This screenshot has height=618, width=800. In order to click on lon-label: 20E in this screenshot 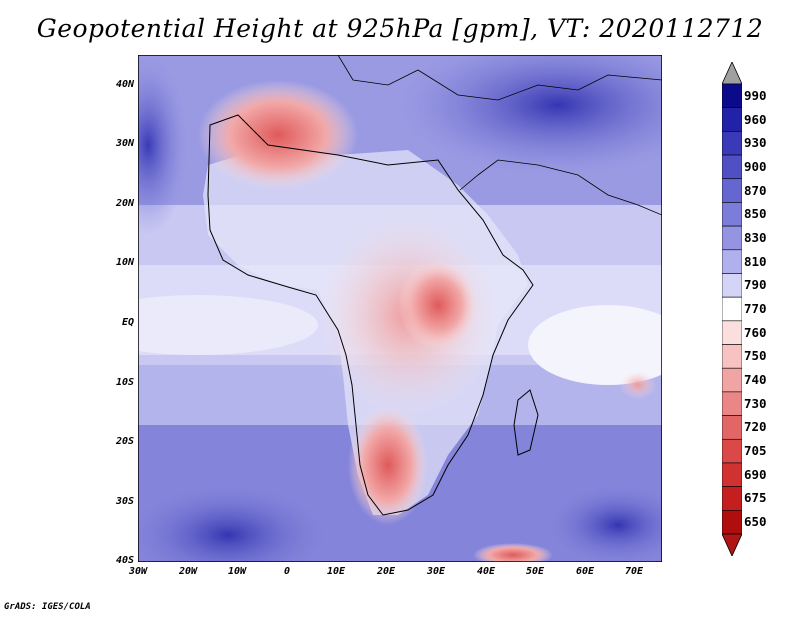, I will do `click(386, 571)`.